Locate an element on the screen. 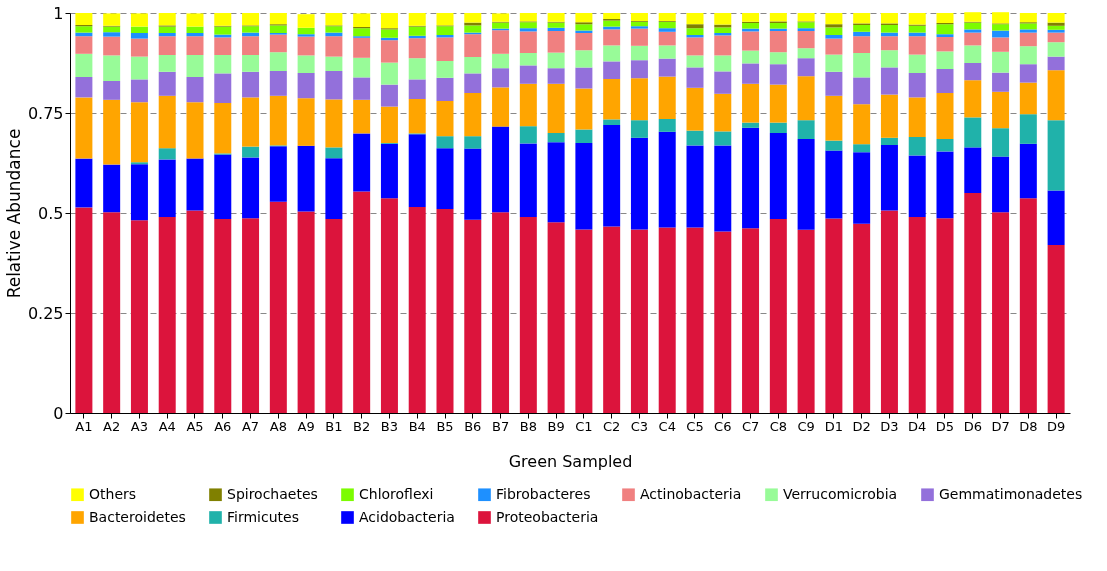  x-tick-label: D5 is located at coordinates (945, 426).